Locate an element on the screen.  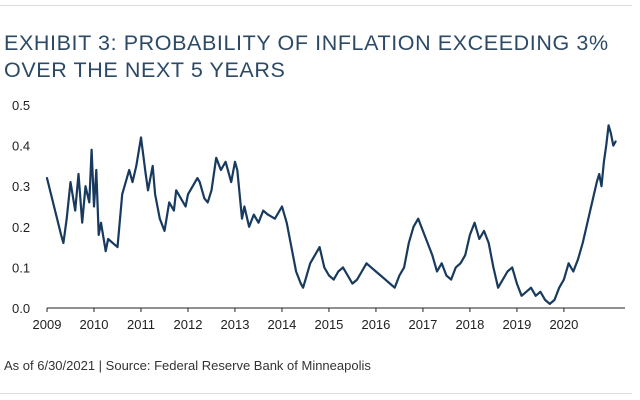
y-tick-label: 0.3 is located at coordinates (21, 186).